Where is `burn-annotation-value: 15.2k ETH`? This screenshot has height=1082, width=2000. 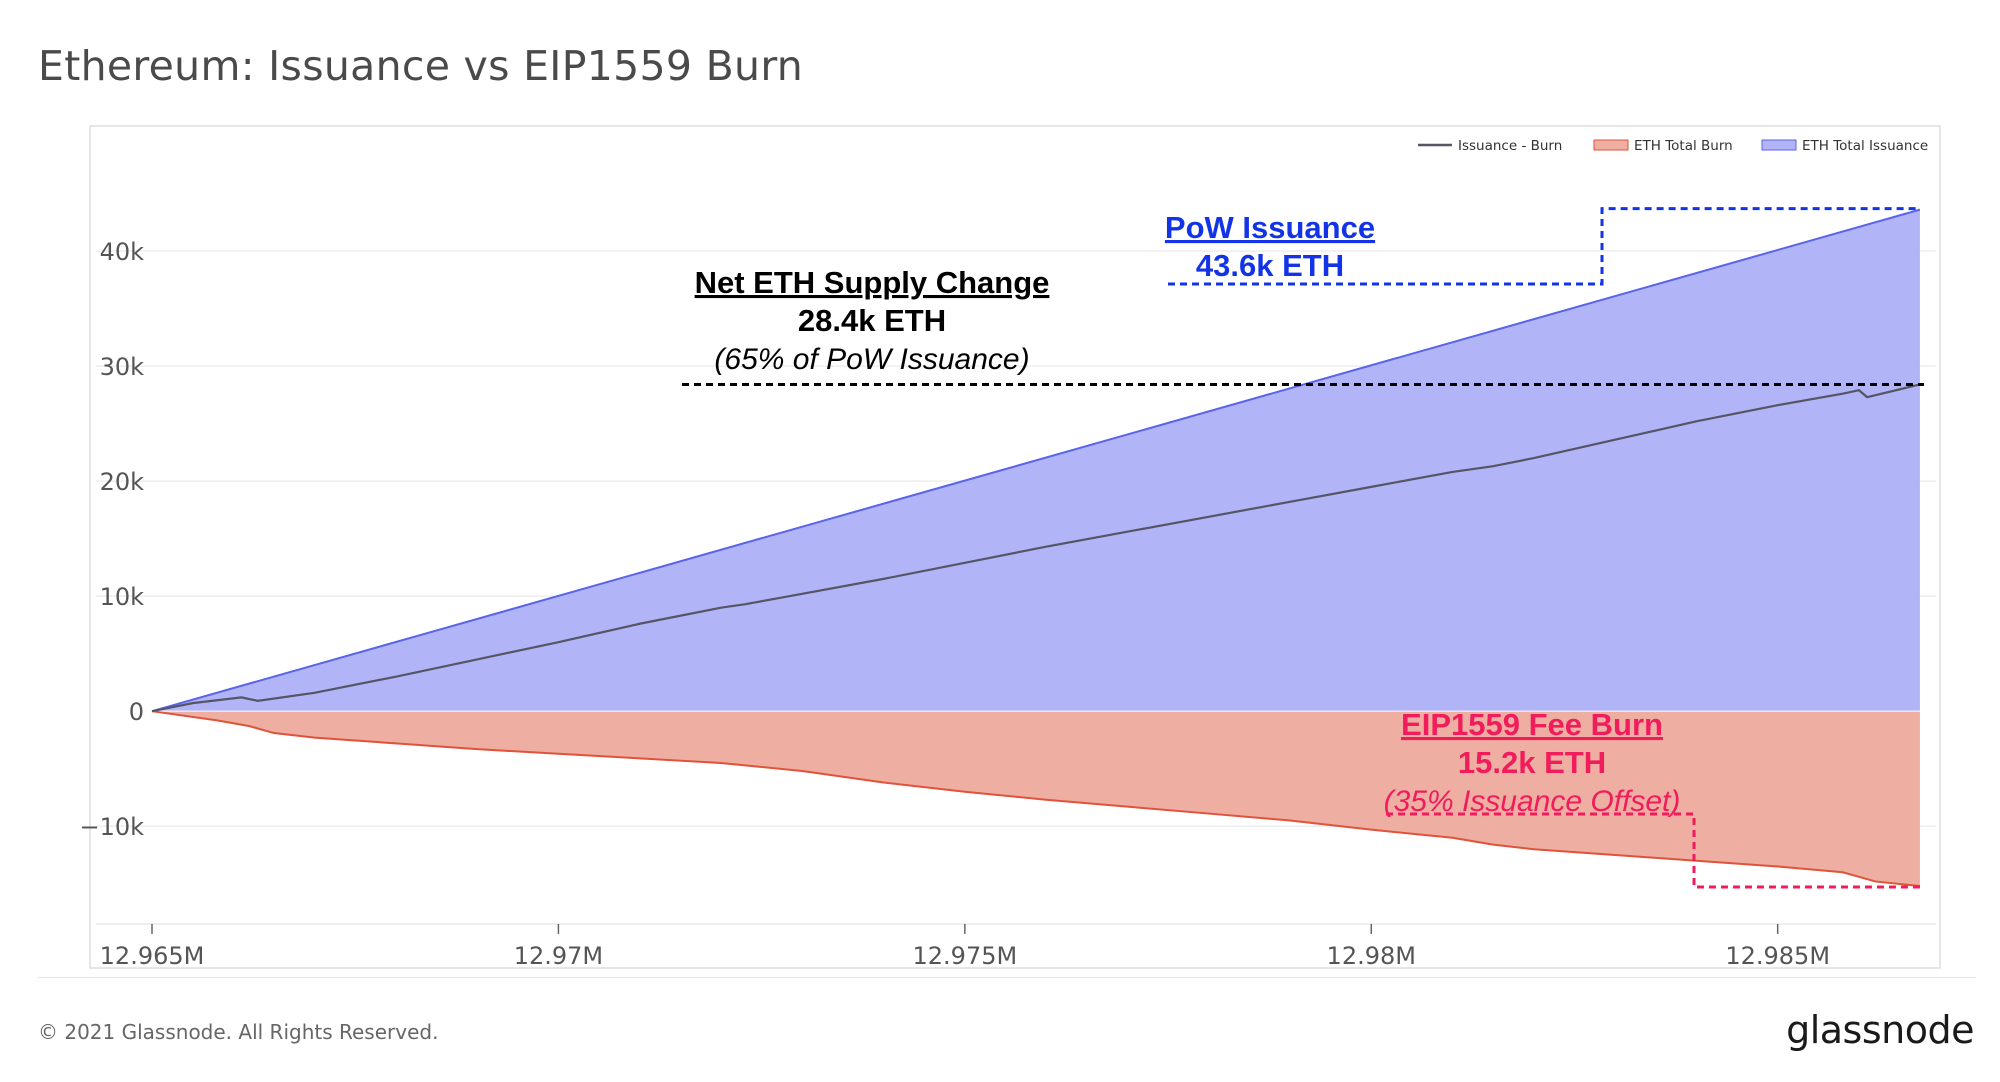
burn-annotation-value: 15.2k ETH is located at coordinates (1532, 762).